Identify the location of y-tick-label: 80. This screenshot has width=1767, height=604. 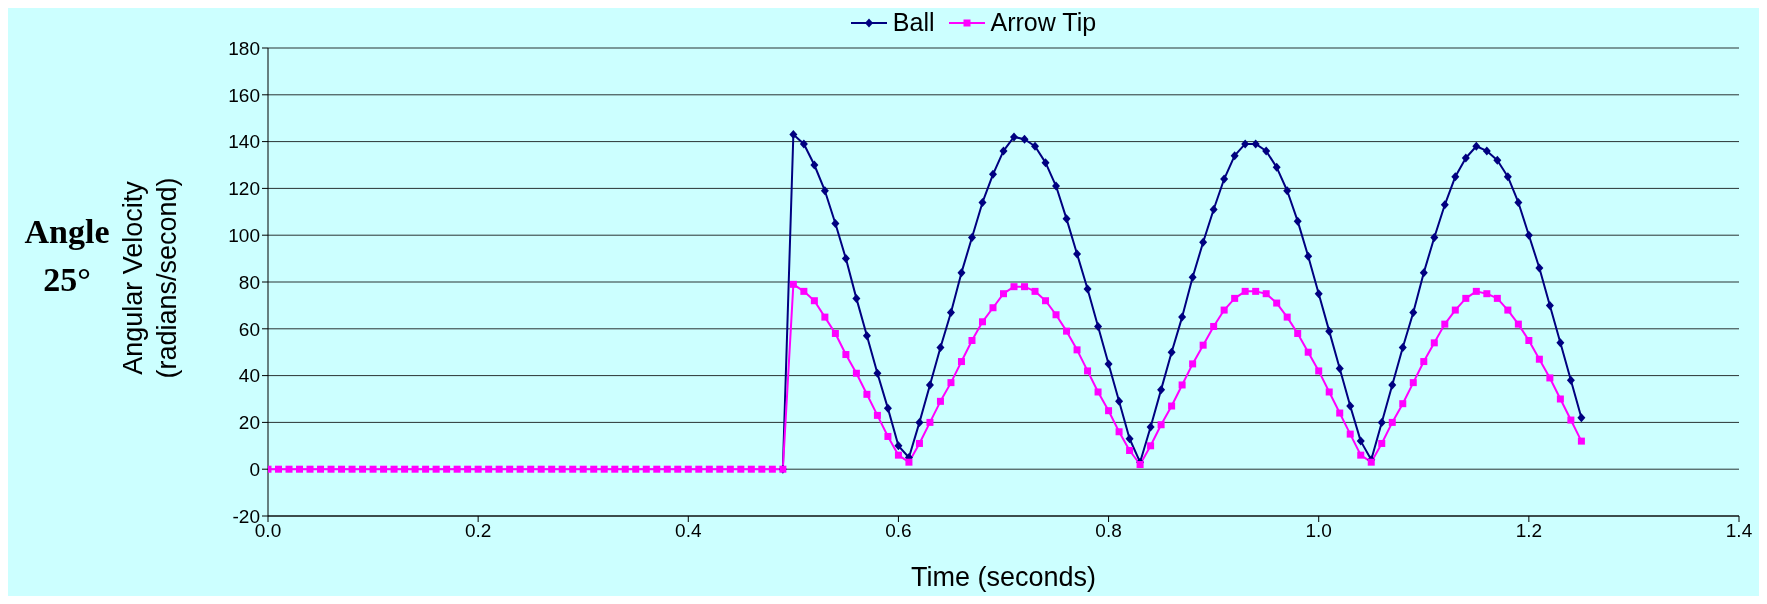
(249, 282).